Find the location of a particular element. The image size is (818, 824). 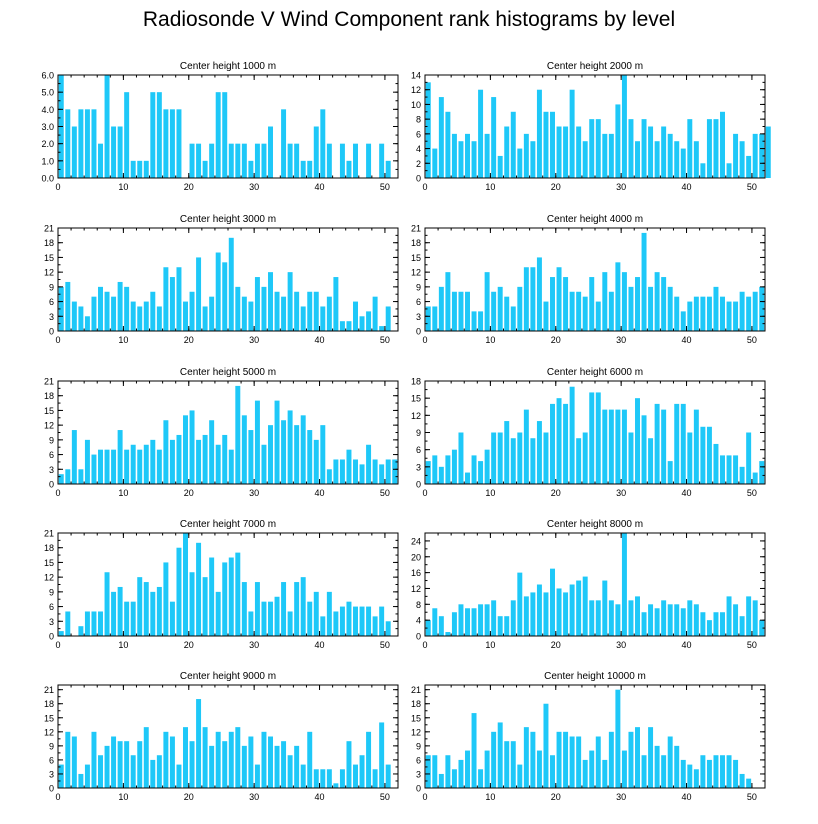

y-tick-label: 21 is located at coordinates (416, 690).